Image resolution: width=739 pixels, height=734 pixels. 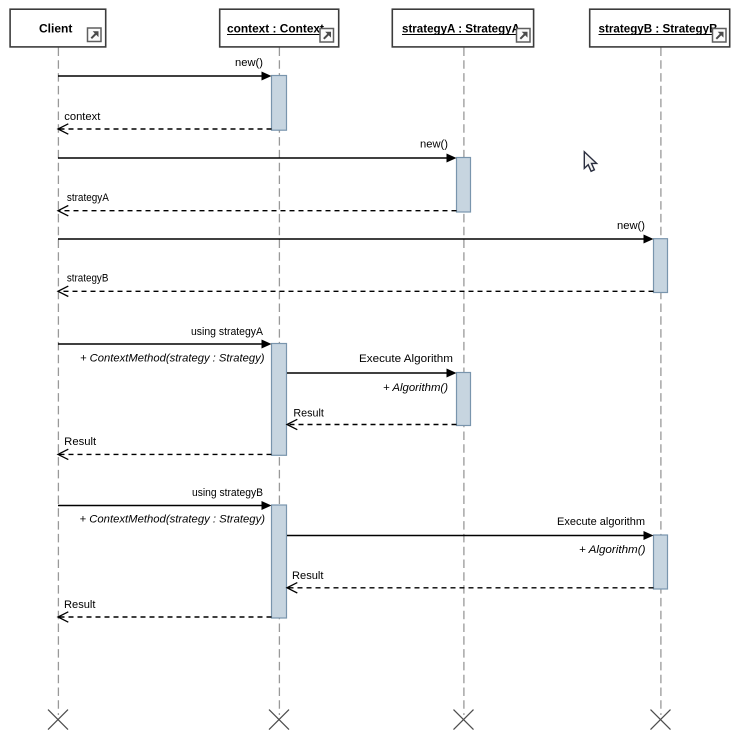 What do you see at coordinates (601, 522) in the screenshot?
I see `svg-text: Execute algorithm` at bounding box center [601, 522].